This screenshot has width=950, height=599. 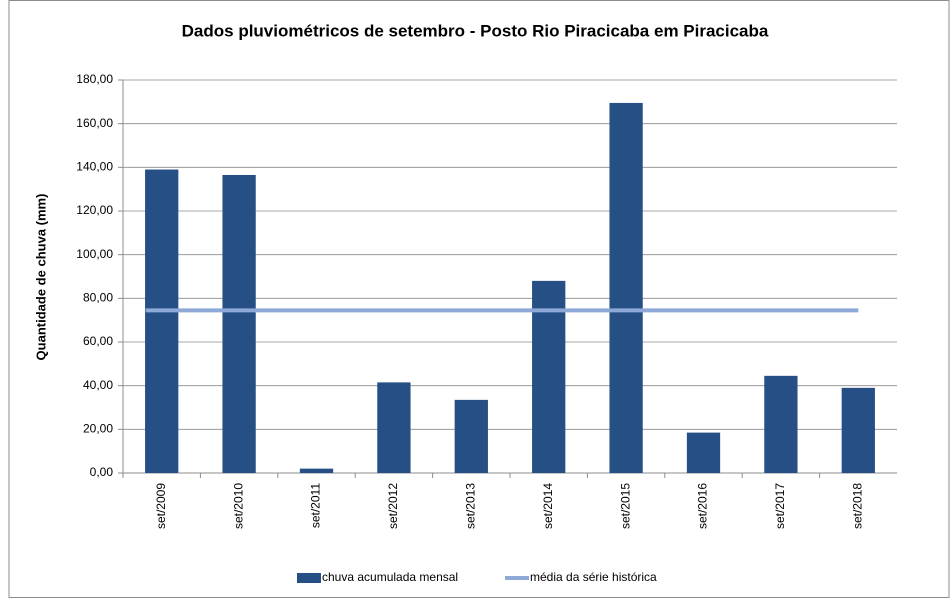 What do you see at coordinates (94, 210) in the screenshot?
I see `y-tick-label: 120,00` at bounding box center [94, 210].